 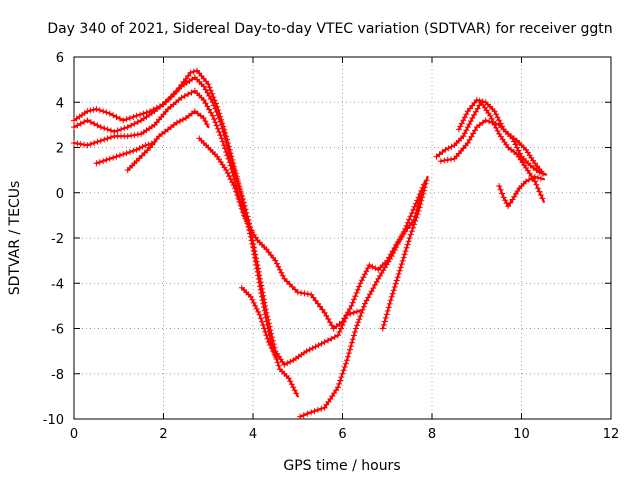 I want to click on y-tick-label: -2, so click(x=57, y=239).